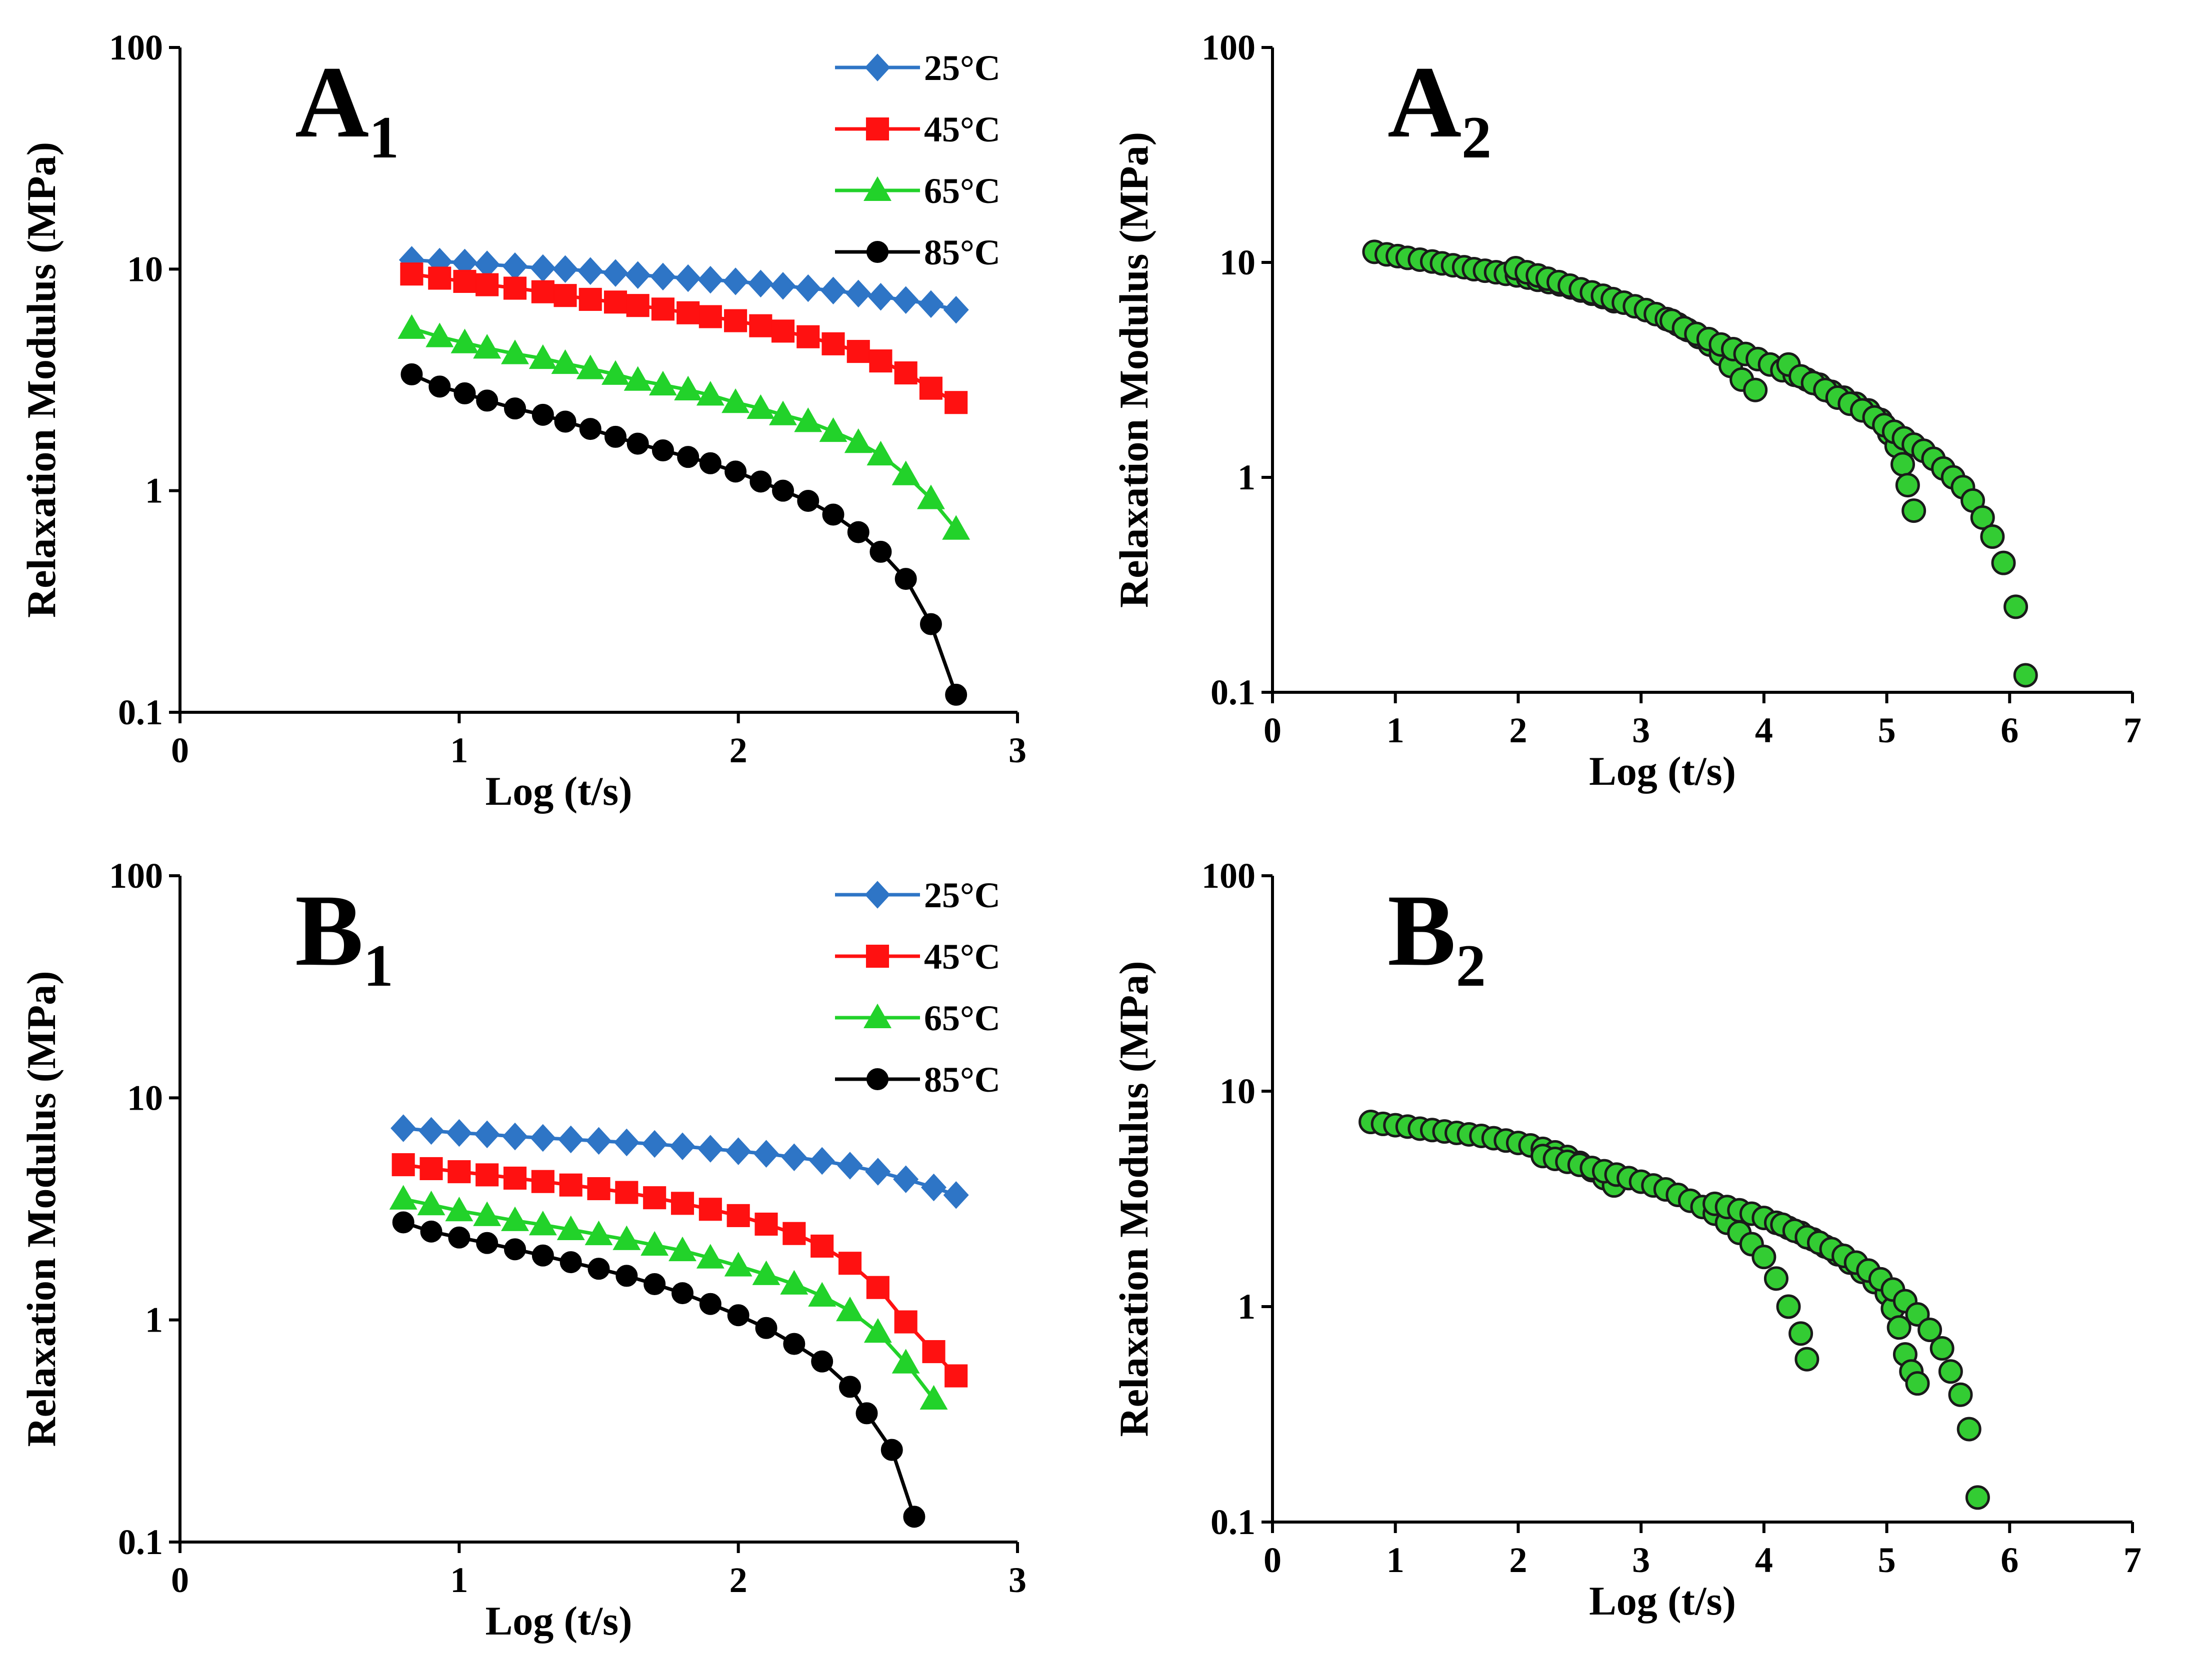  Describe the element at coordinates (962, 957) in the screenshot. I see `legend-label: 45°C` at that location.